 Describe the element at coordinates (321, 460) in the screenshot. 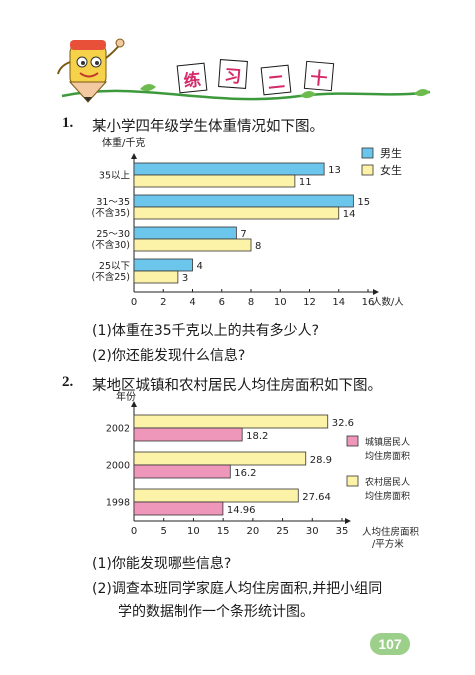

I see `bar-value-label: 28.9` at that location.